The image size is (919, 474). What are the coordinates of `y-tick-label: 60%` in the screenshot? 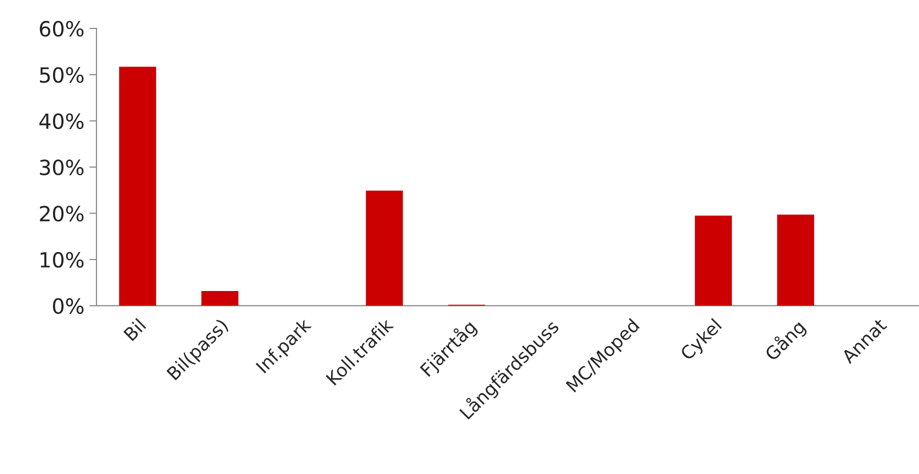 It's located at (62, 28).